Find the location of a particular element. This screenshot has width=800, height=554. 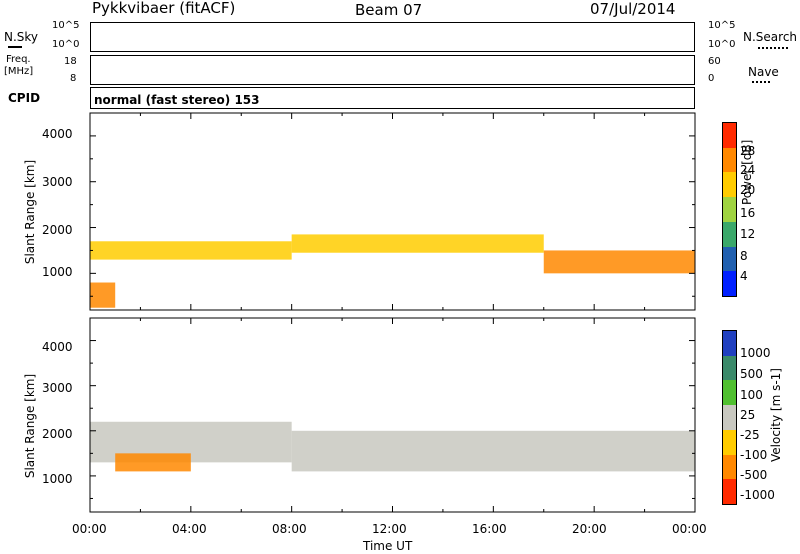

freq-tick-bottom: 8 is located at coordinates (73, 78).